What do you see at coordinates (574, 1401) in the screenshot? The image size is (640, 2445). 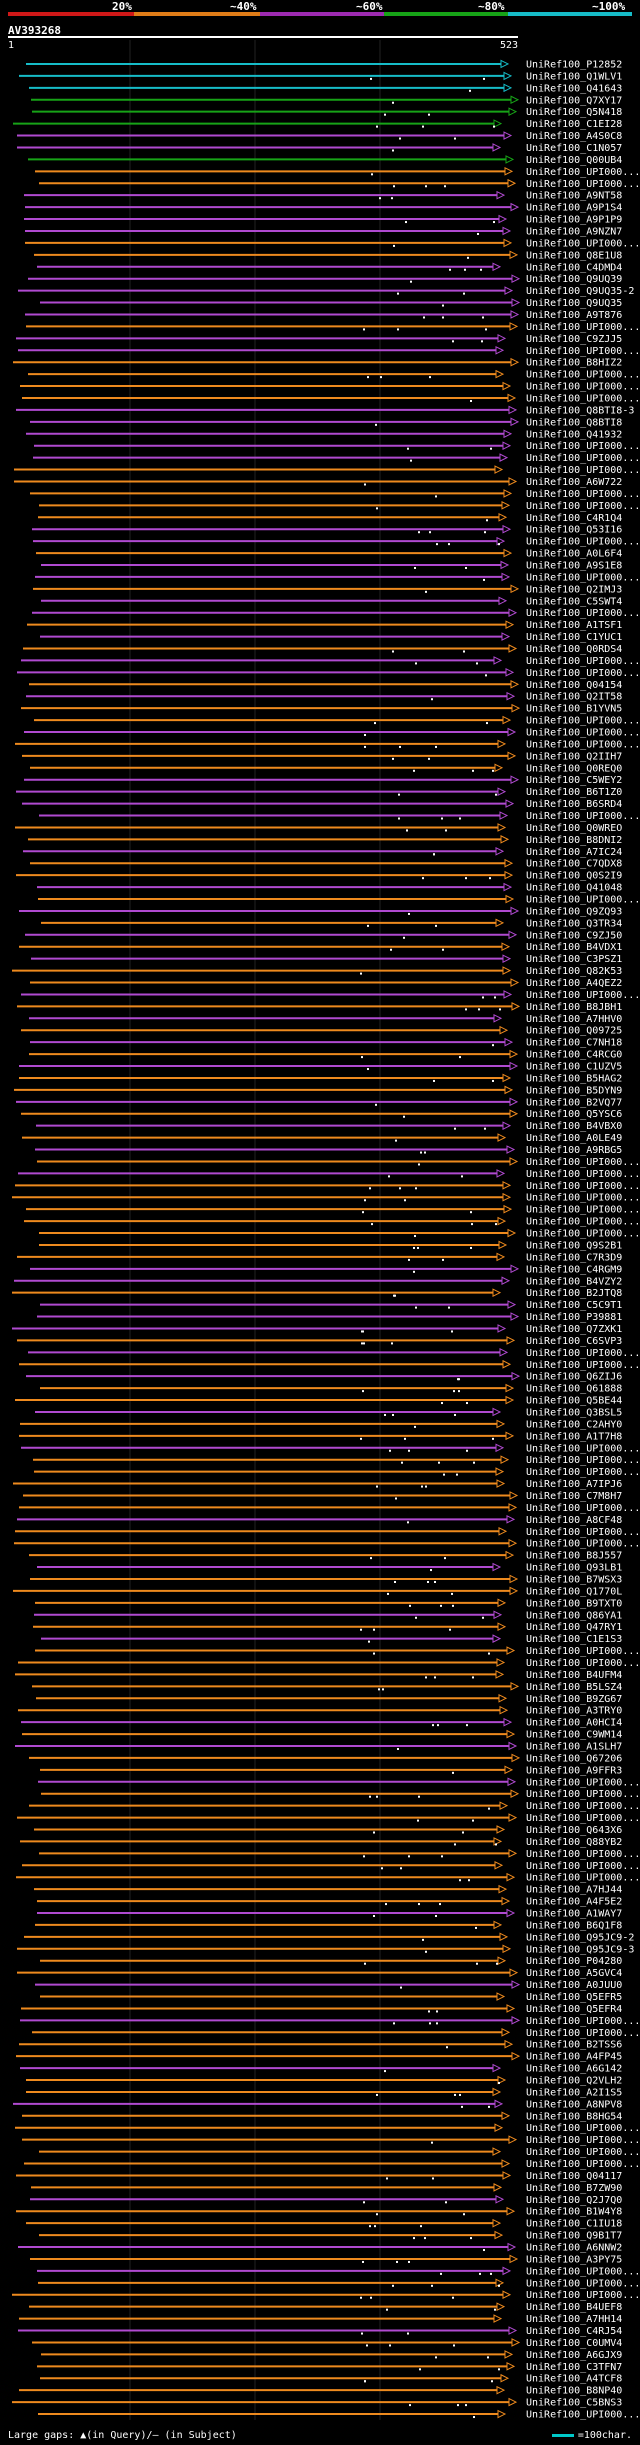 I see `hit-label: UniRef100_Q5BE44` at bounding box center [574, 1401].